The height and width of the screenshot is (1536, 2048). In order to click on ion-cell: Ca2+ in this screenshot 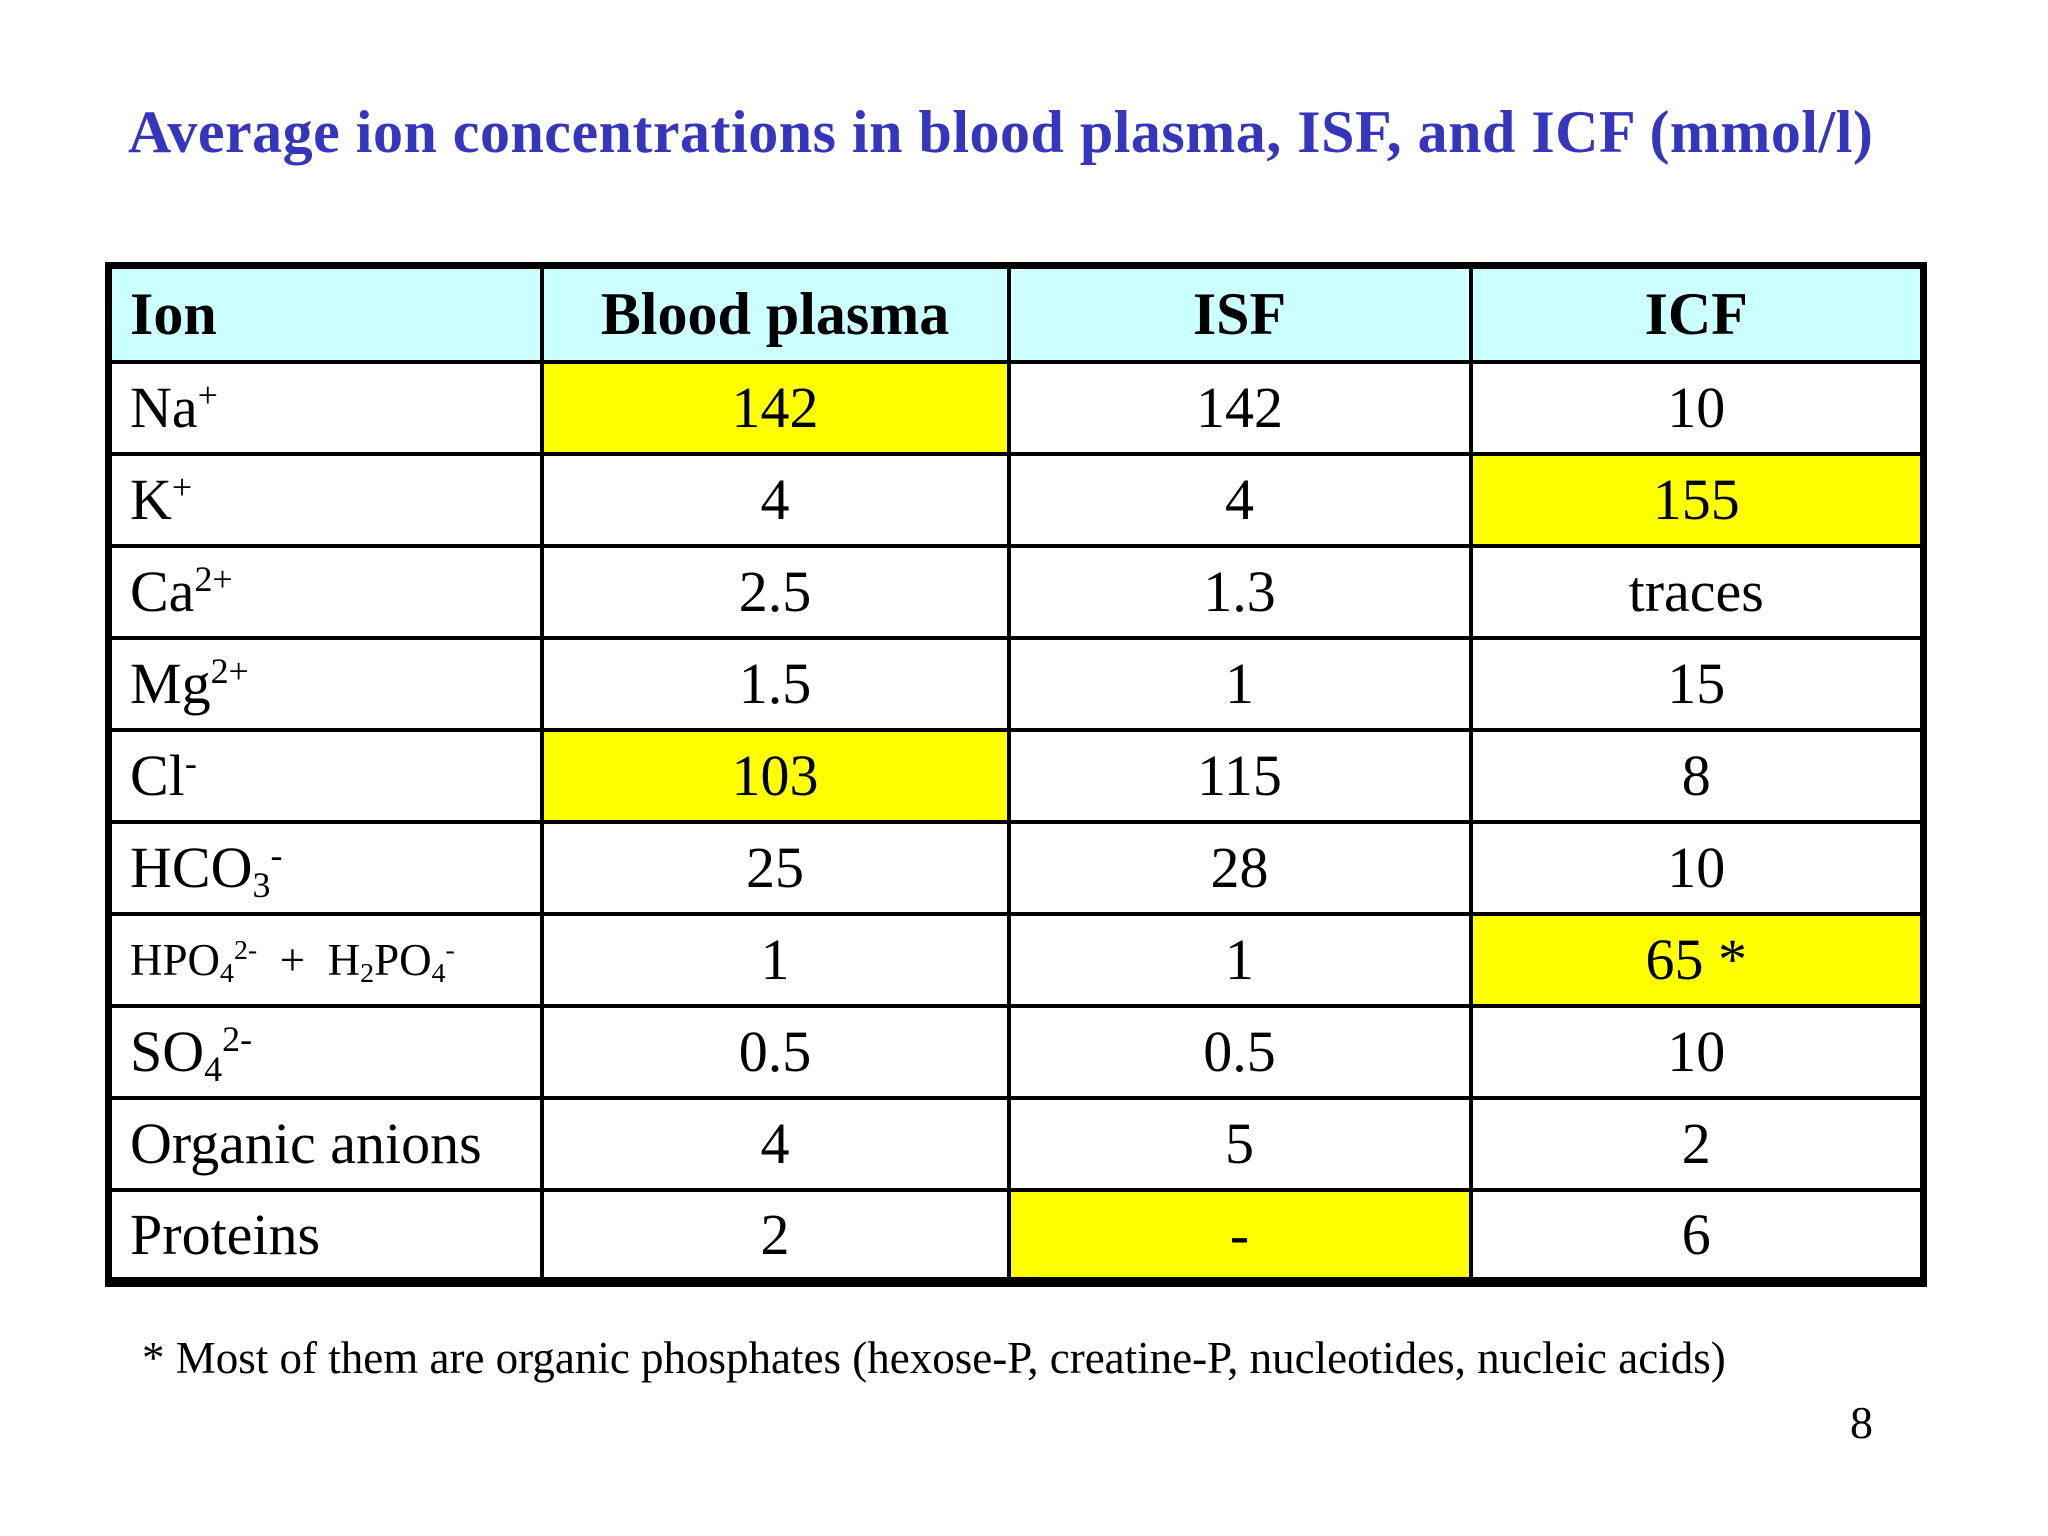, I will do `click(325, 591)`.